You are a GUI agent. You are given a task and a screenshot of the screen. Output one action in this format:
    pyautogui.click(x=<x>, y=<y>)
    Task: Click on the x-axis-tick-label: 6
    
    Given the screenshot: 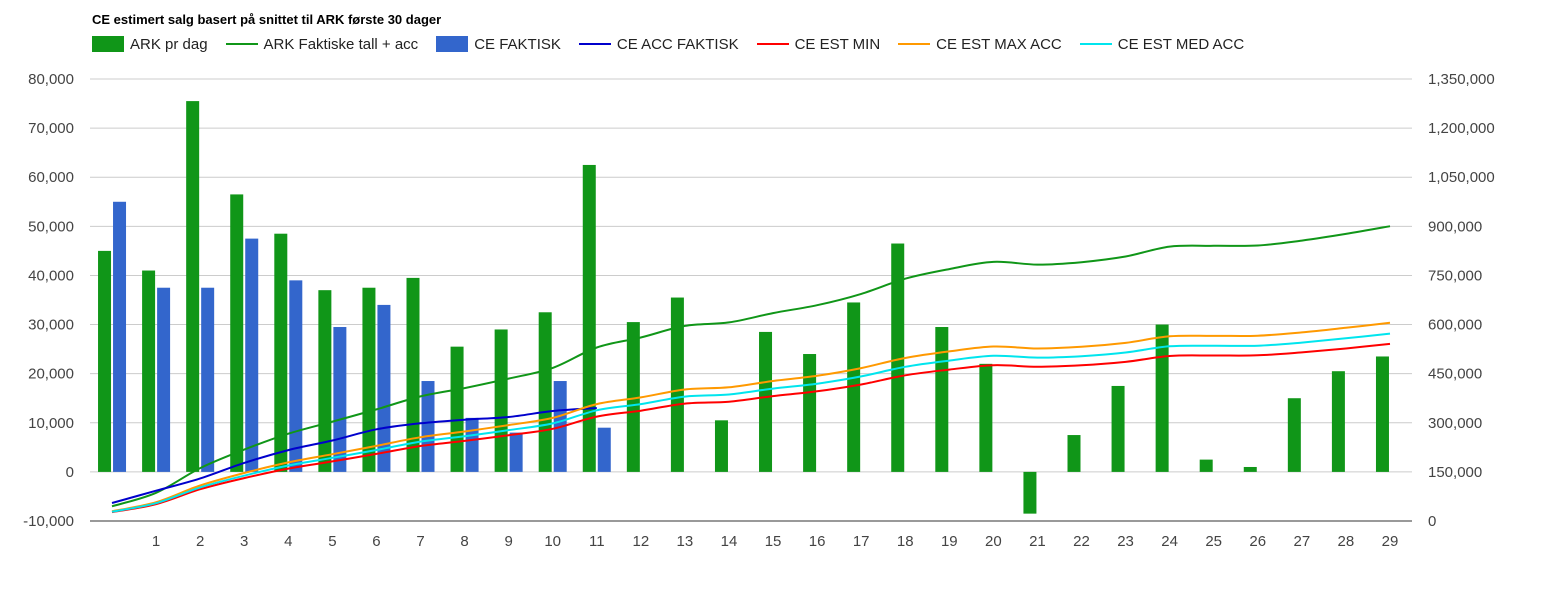 What is the action you would take?
    pyautogui.click(x=376, y=541)
    